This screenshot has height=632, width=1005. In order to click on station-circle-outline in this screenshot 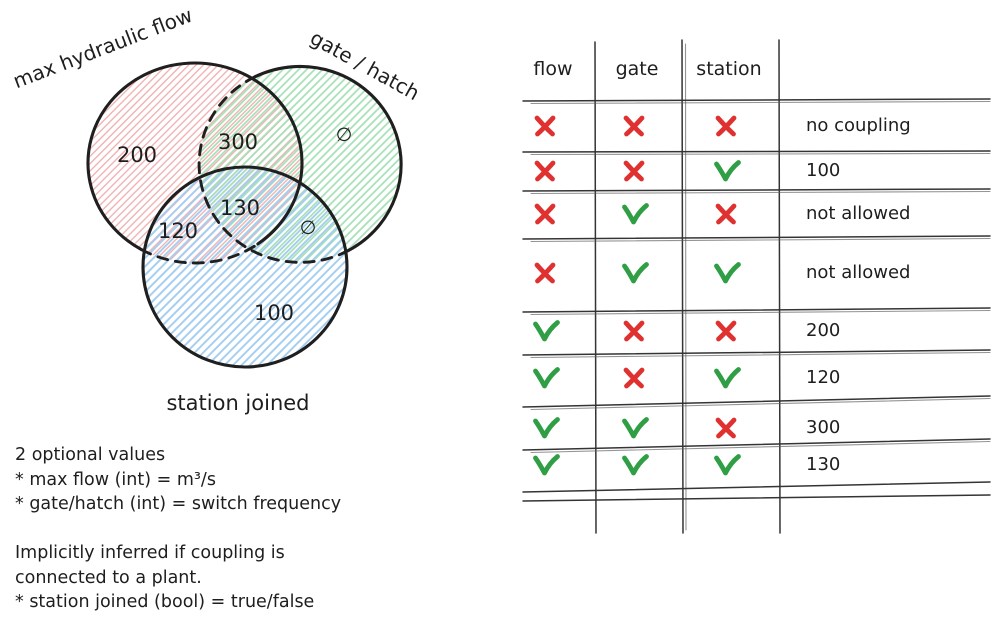, I will do `click(245, 267)`.